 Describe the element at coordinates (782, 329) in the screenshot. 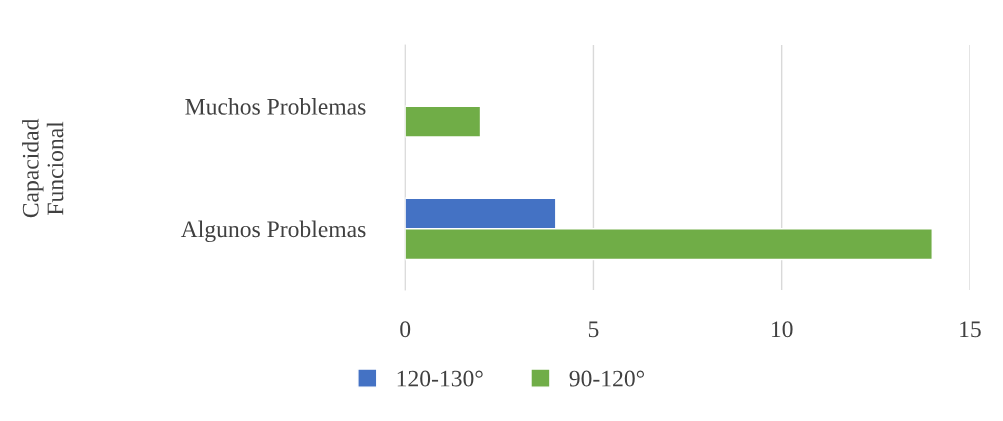

I see `x-tick-label: 10` at that location.